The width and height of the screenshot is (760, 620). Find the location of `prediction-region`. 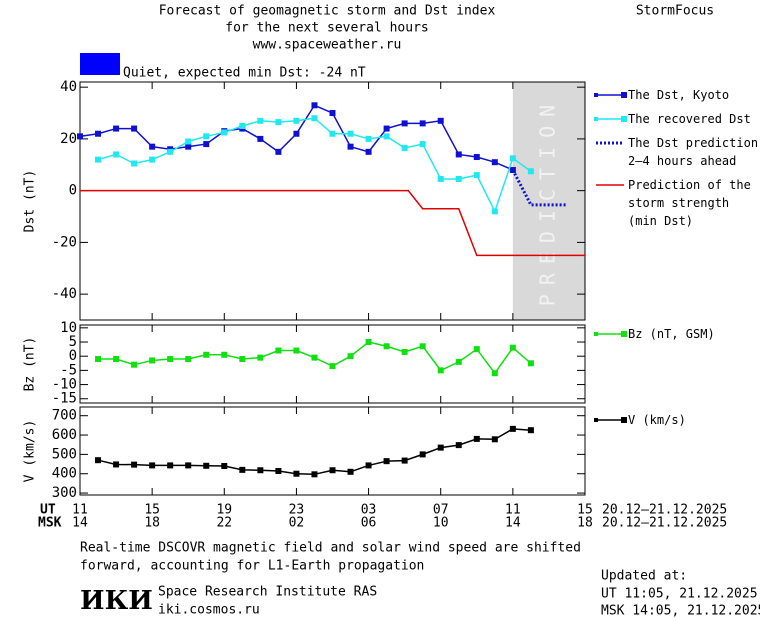

prediction-region is located at coordinates (548, 201).